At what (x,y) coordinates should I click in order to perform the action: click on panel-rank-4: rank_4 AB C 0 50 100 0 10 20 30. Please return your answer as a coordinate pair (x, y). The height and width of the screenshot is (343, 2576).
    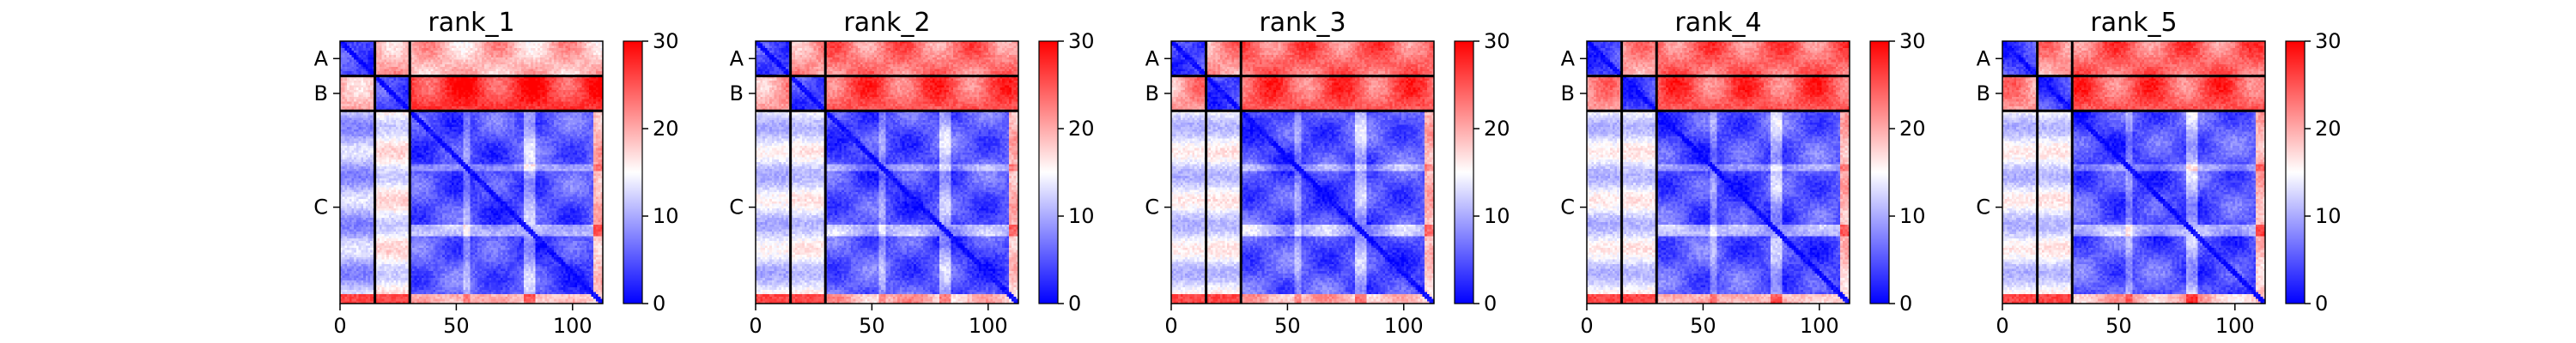
    Looking at the image, I should click on (1742, 173).